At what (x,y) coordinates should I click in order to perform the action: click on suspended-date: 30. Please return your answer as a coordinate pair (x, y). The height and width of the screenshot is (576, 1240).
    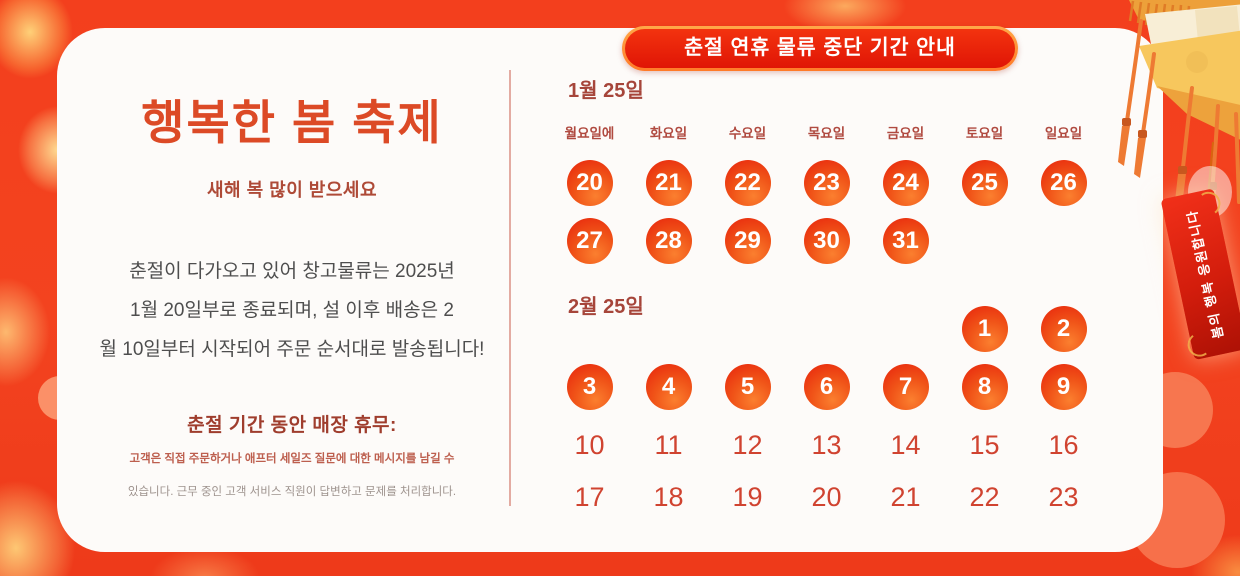
    Looking at the image, I should click on (826, 241).